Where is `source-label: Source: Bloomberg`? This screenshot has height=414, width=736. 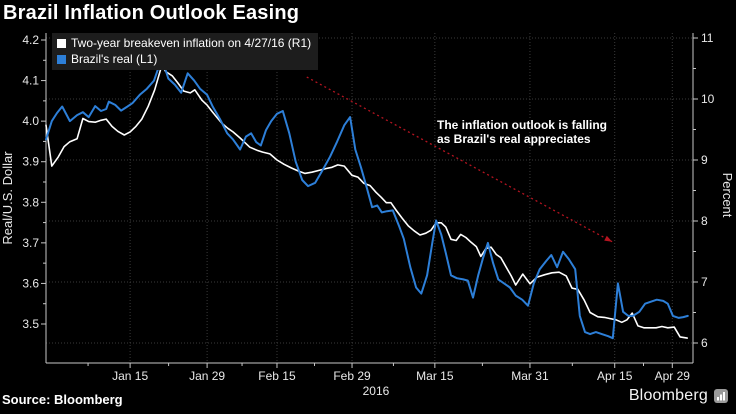
source-label: Source: Bloomberg is located at coordinates (62, 399).